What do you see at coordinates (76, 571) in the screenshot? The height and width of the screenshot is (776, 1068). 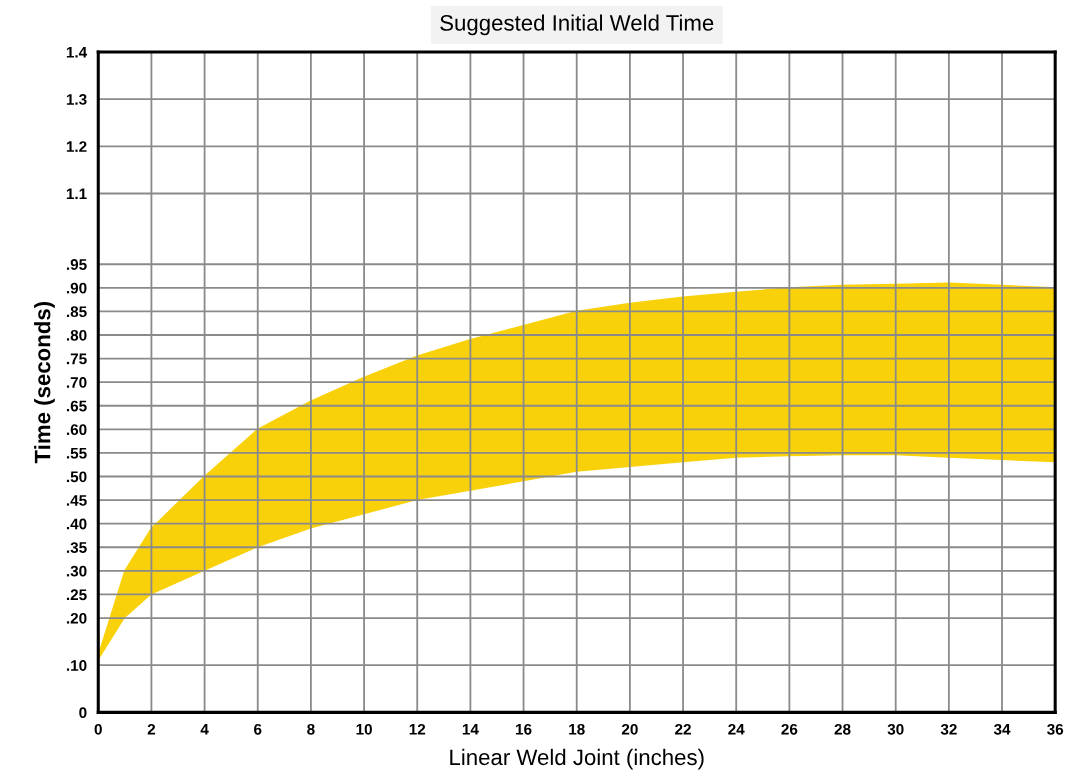 I see `y-tick-label: .30` at bounding box center [76, 571].